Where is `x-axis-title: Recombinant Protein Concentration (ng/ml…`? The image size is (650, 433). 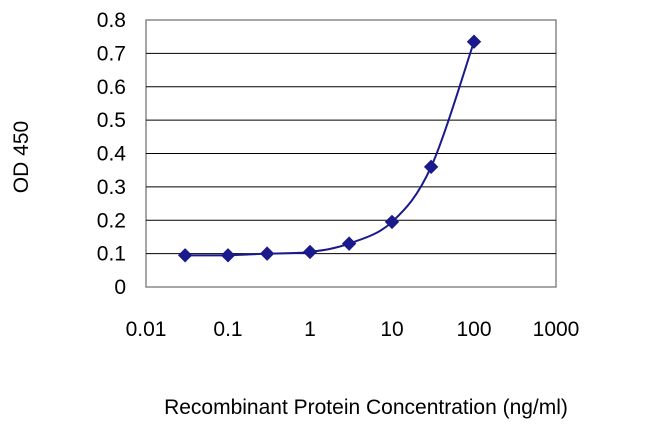 x-axis-title: Recombinant Protein Concentration (ng/ml… is located at coordinates (366, 407).